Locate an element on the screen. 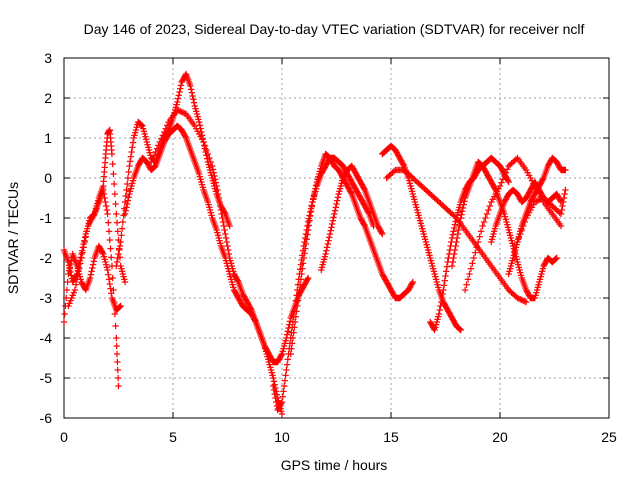 Image resolution: width=640 pixels, height=480 pixels. x-tick-label: 15 is located at coordinates (391, 437).